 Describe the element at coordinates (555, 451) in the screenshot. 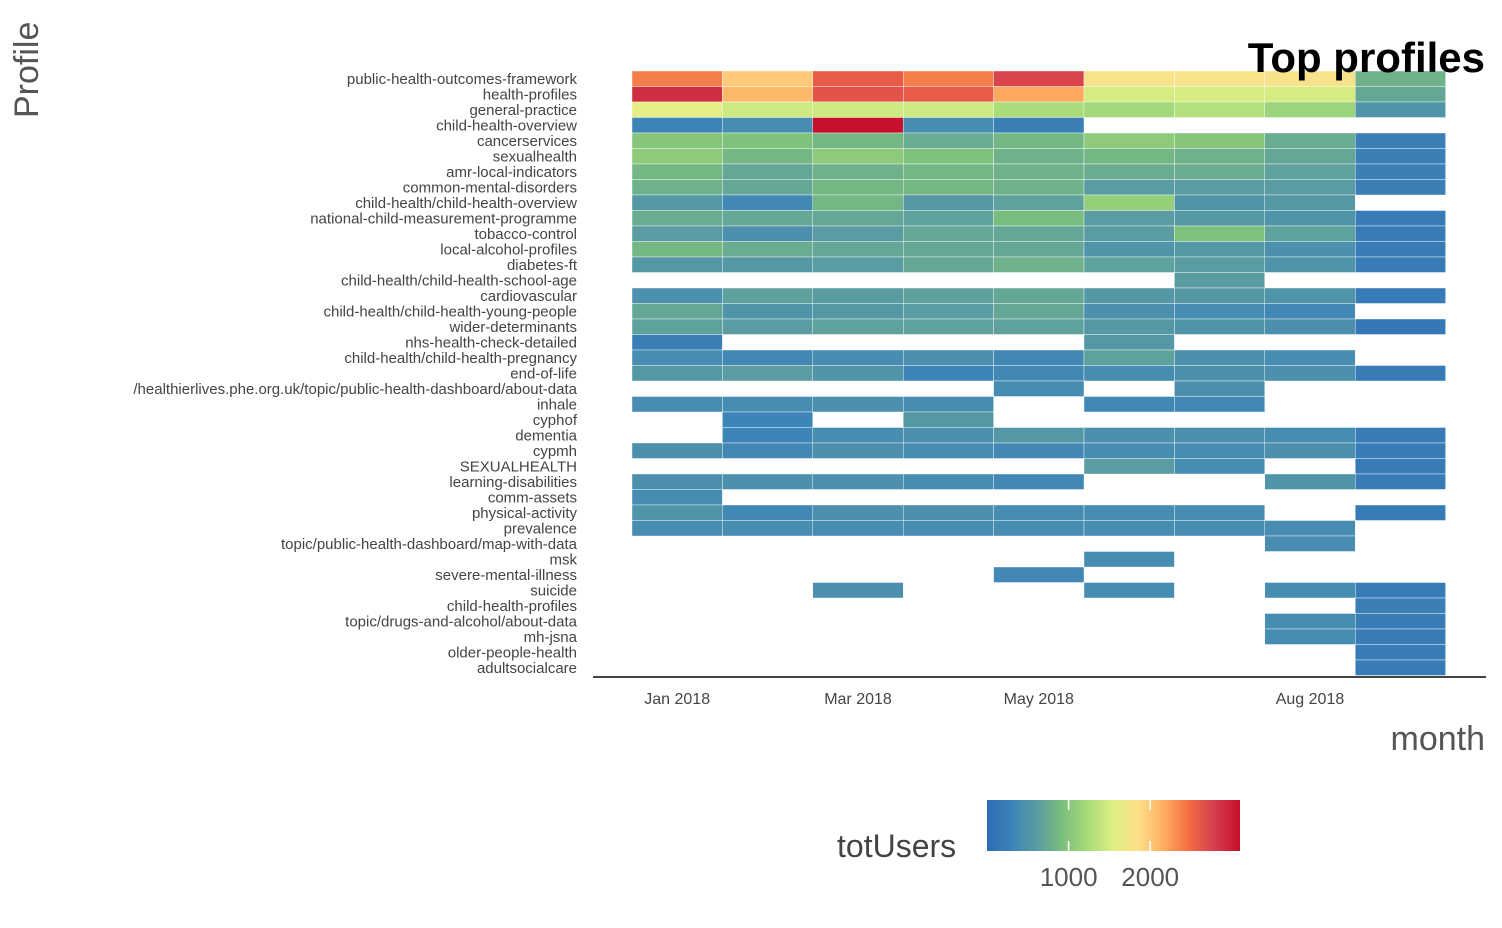

I see `y-tick-label: cypmh` at that location.